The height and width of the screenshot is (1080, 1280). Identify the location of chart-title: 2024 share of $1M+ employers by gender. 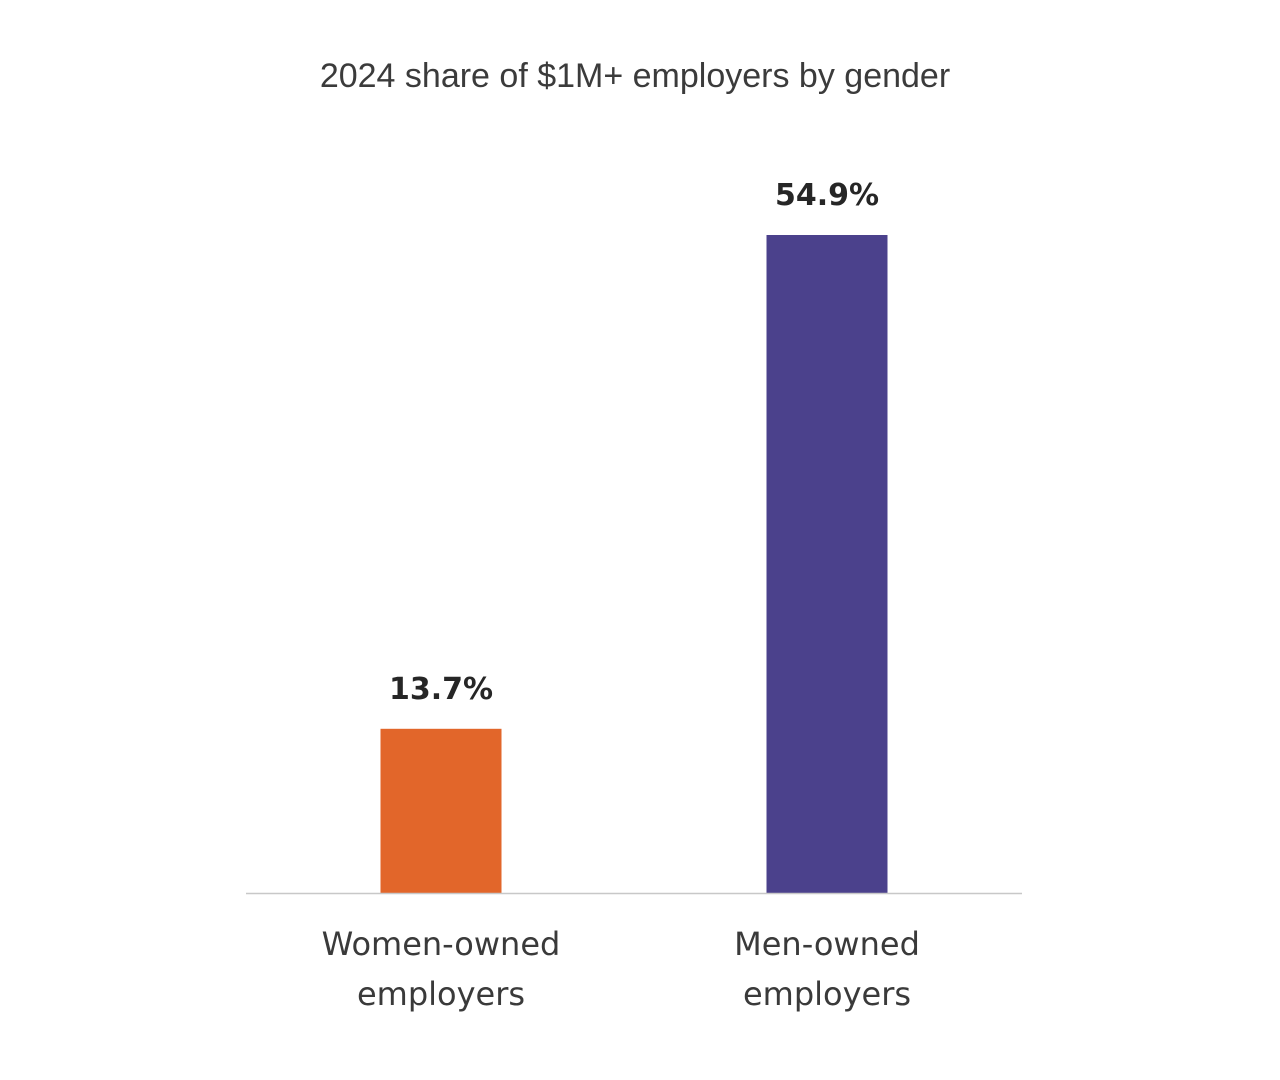
(635, 76).